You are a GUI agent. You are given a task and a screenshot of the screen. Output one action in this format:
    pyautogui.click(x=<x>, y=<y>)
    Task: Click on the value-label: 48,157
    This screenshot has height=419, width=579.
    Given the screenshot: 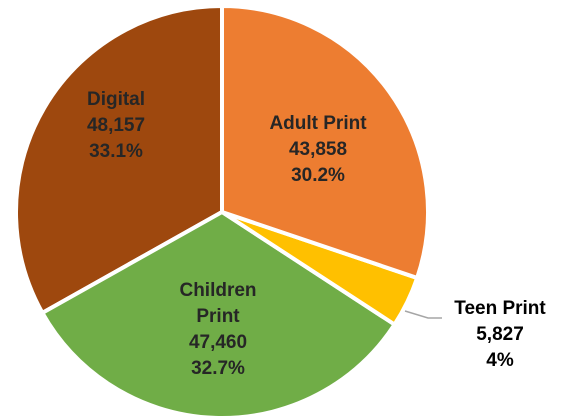 What is the action you would take?
    pyautogui.click(x=116, y=125)
    